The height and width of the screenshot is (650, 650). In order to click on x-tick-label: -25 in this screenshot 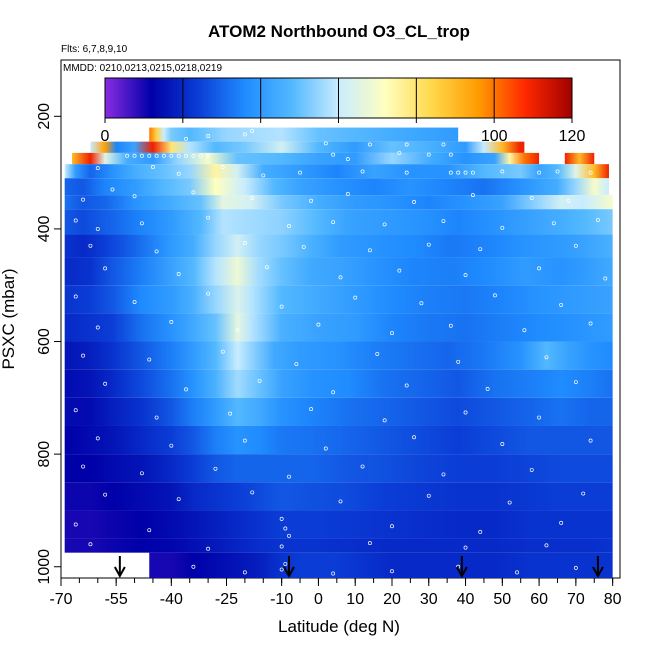, I will do `click(226, 599)`.